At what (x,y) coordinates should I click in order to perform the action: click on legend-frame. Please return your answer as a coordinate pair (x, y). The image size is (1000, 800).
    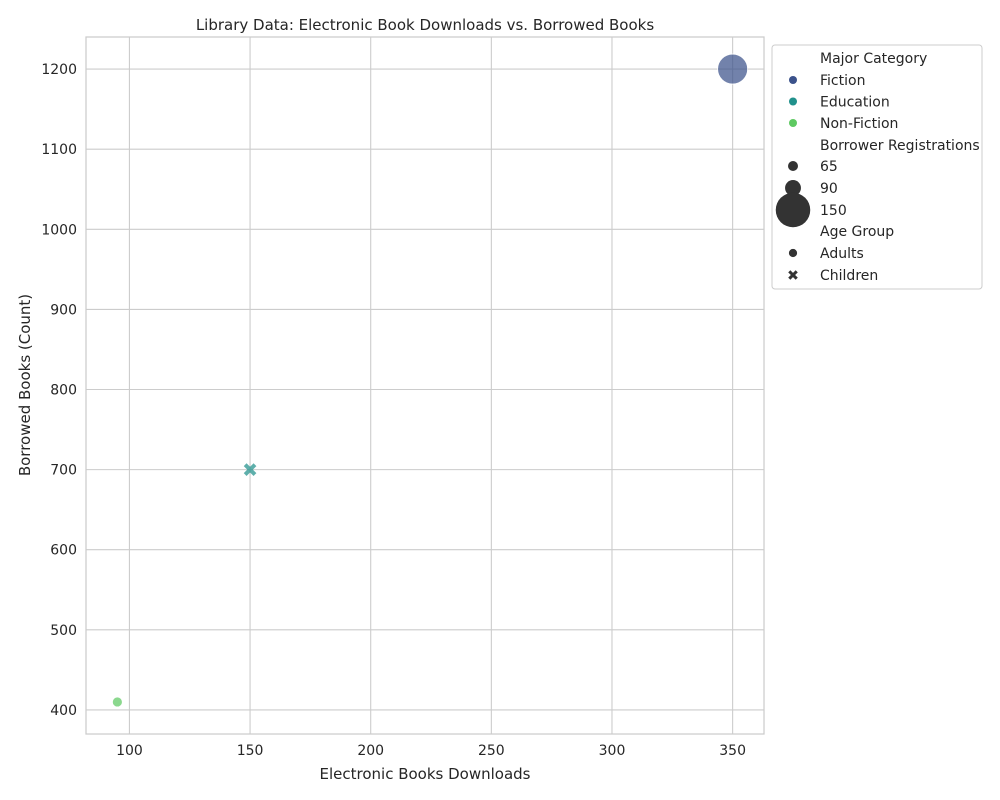
    Looking at the image, I should click on (877, 167).